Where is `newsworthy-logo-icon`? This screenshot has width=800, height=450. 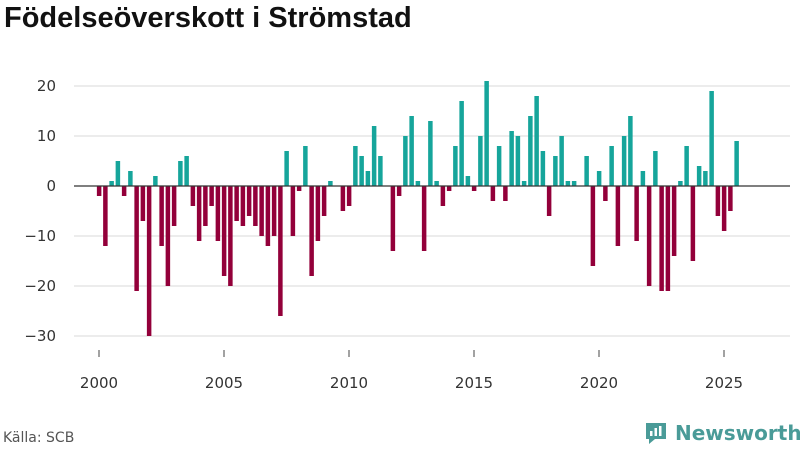 newsworthy-logo-icon is located at coordinates (656, 433).